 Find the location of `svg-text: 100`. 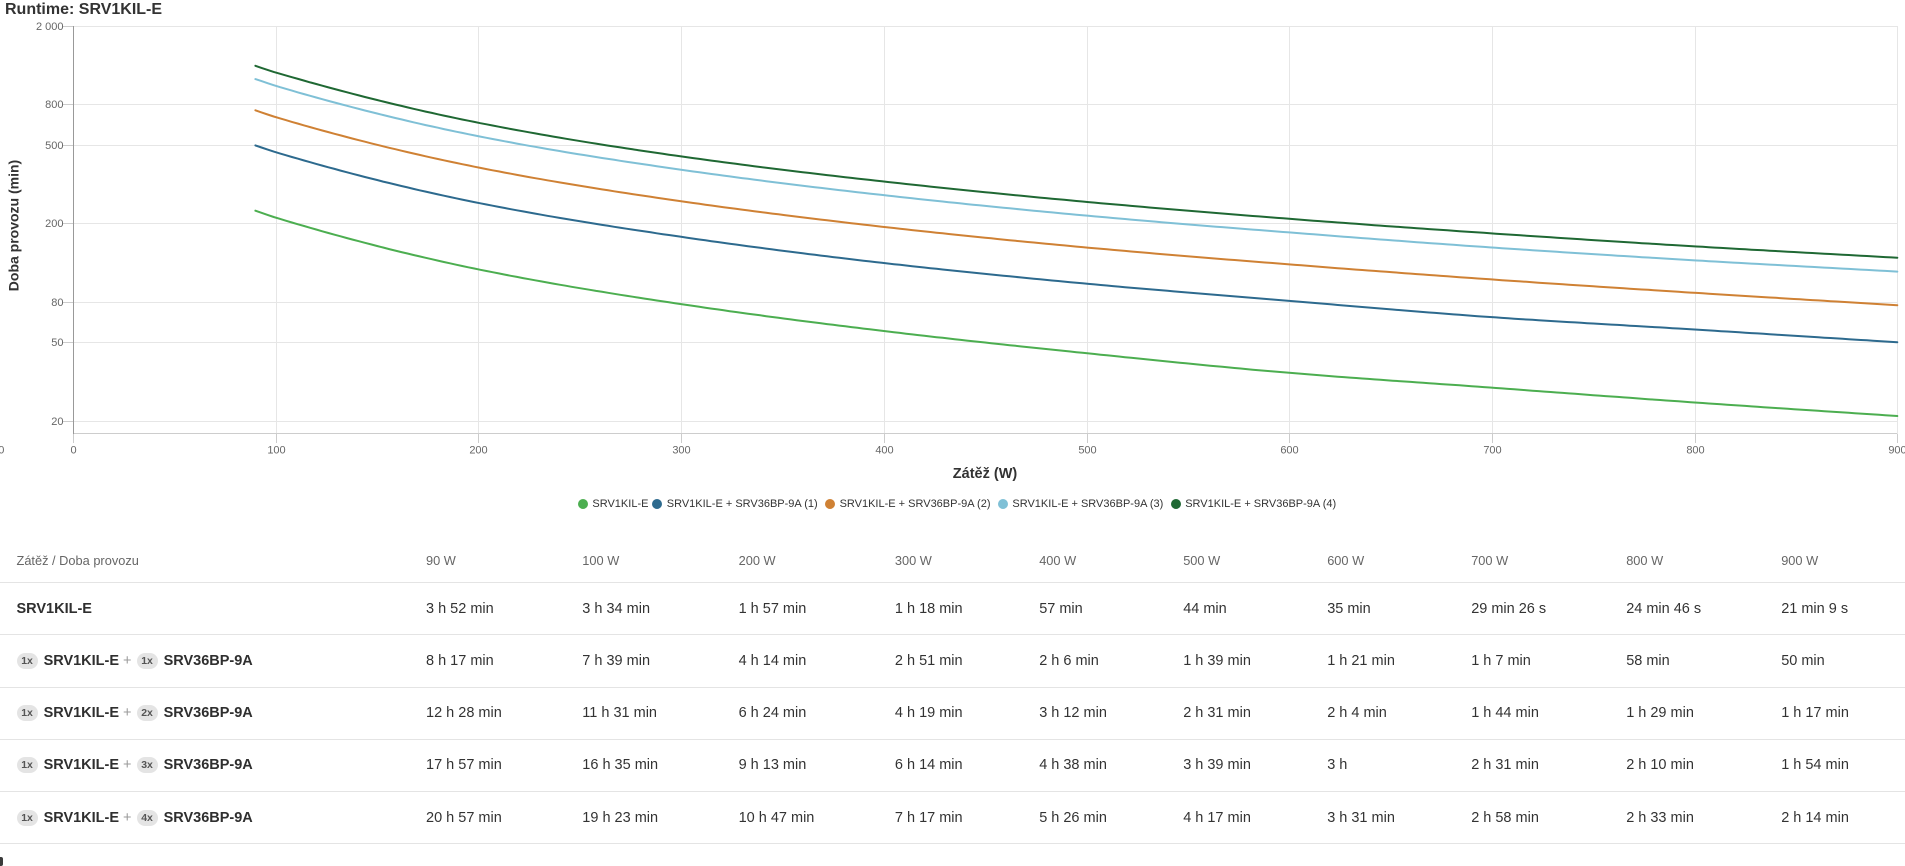

svg-text: 100 is located at coordinates (276, 451).